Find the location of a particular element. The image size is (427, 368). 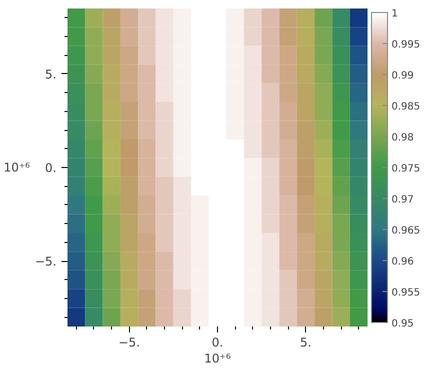

color-bar-label: 0.96 is located at coordinates (403, 262).